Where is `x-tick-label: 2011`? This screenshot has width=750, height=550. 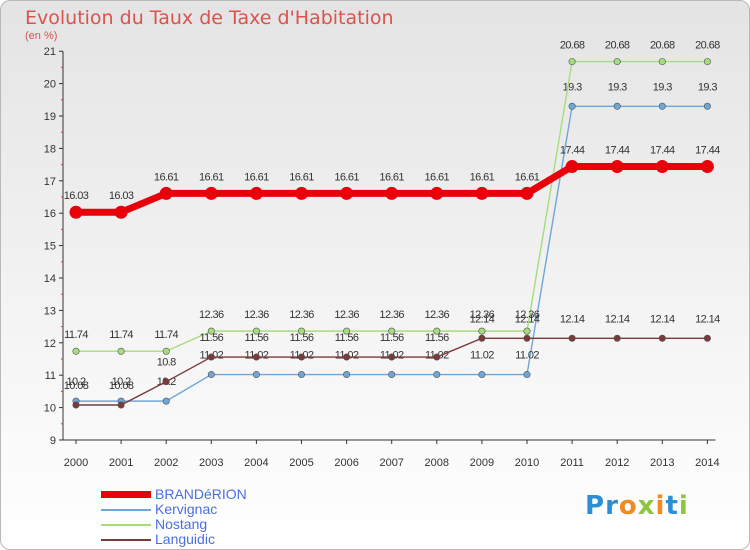
x-tick-label: 2011 is located at coordinates (572, 463).